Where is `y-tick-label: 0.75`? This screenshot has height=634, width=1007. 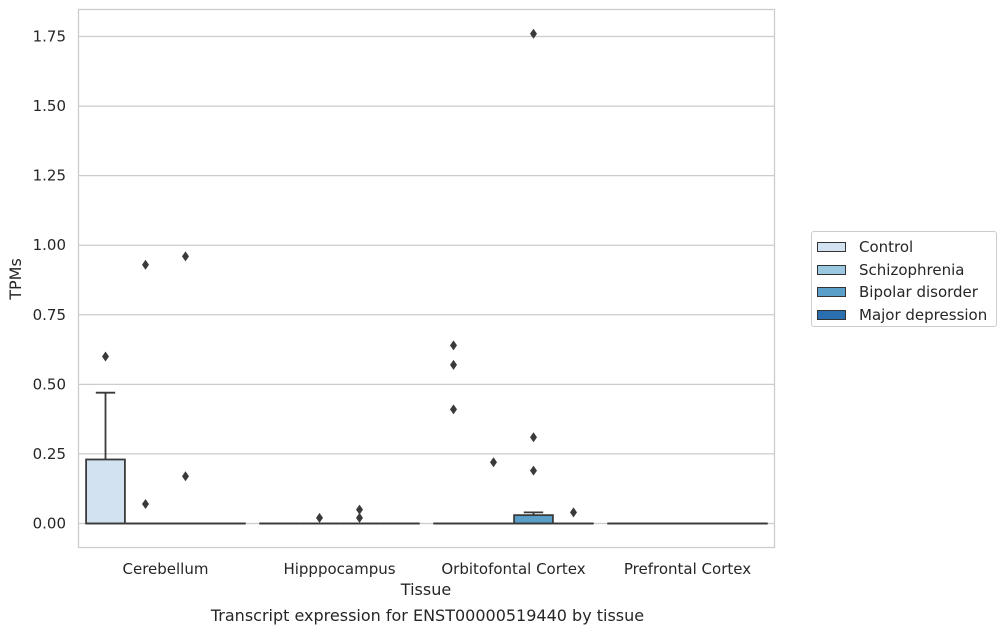
y-tick-label: 0.75 is located at coordinates (49, 315).